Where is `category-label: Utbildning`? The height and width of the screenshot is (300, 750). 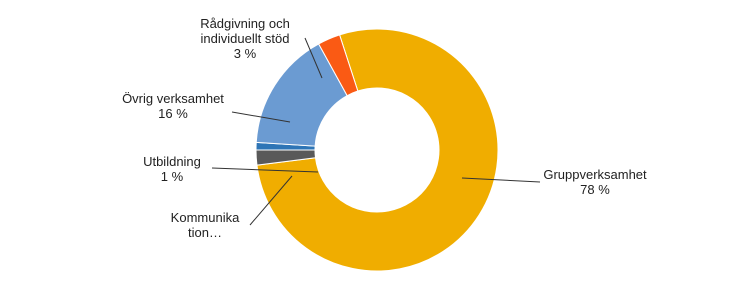
category-label: Utbildning is located at coordinates (172, 161).